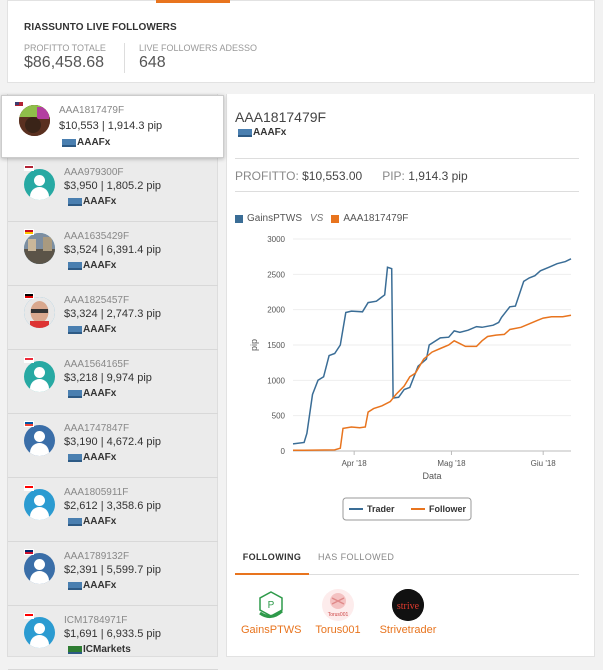  What do you see at coordinates (276, 380) in the screenshot?
I see `y-tick-label: 1000` at bounding box center [276, 380].